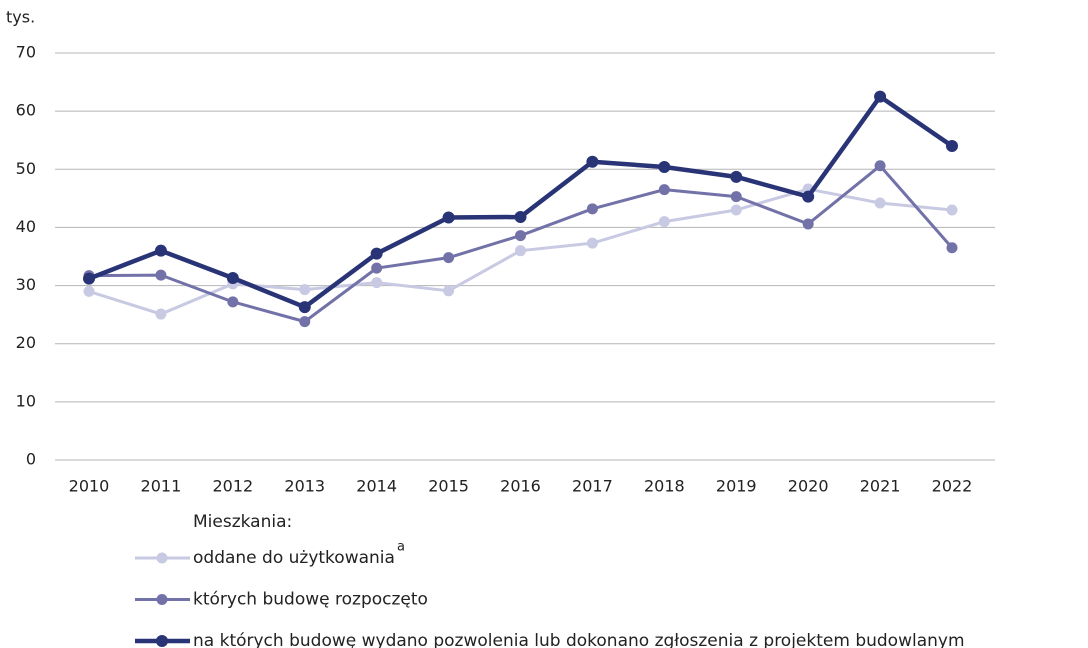  I want to click on x-tick-label: 2017, so click(592, 486).